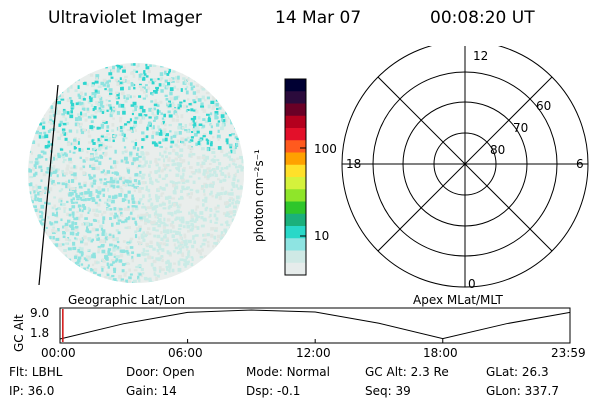 The image size is (600, 400). I want to click on status-mode: Mode: Normal, so click(288, 372).